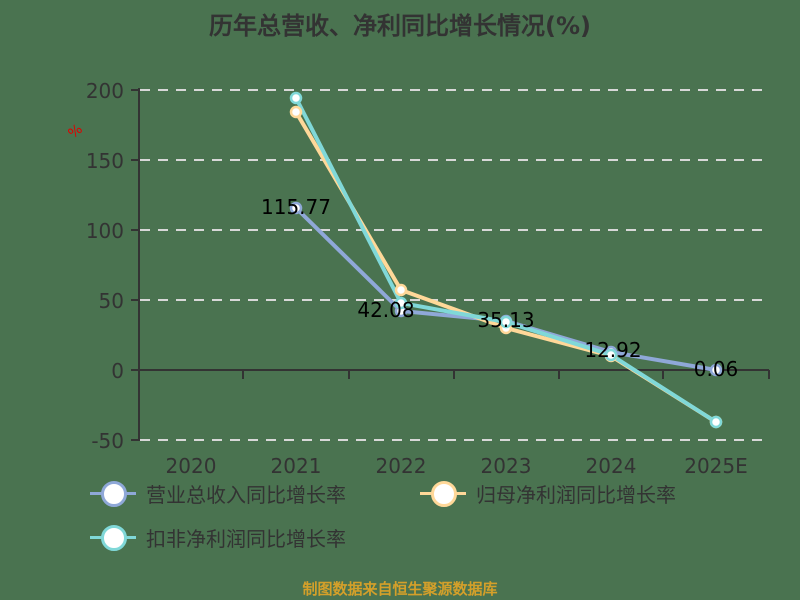 Image resolution: width=800 pixels, height=600 pixels. I want to click on data-label: 42.08, so click(385, 310).